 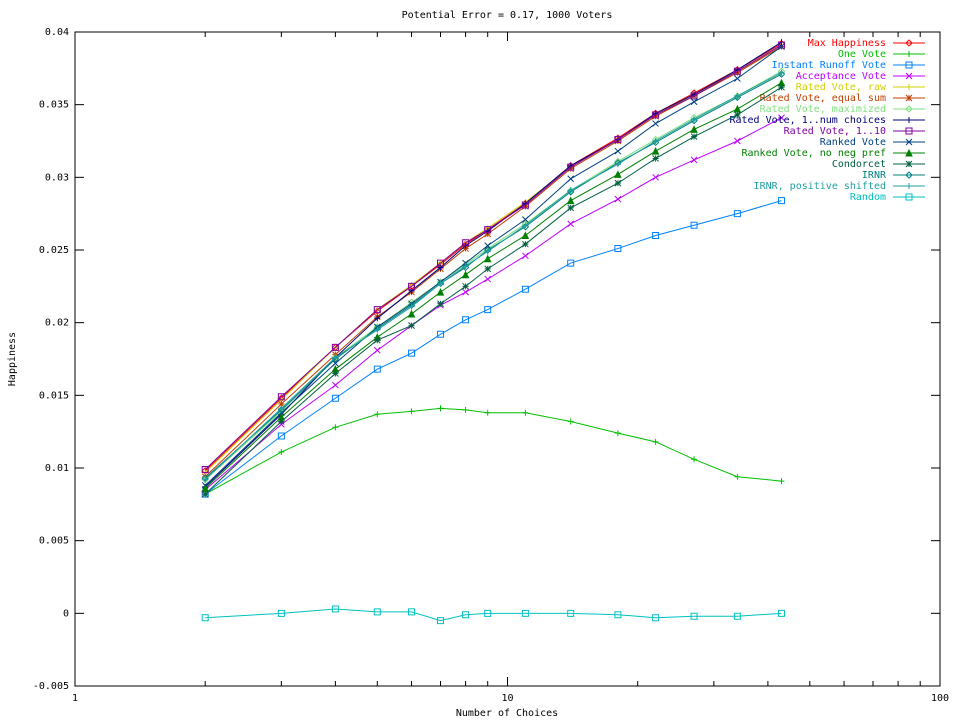 I want to click on legend-label: IRNR, positive shifted, so click(x=820, y=186).